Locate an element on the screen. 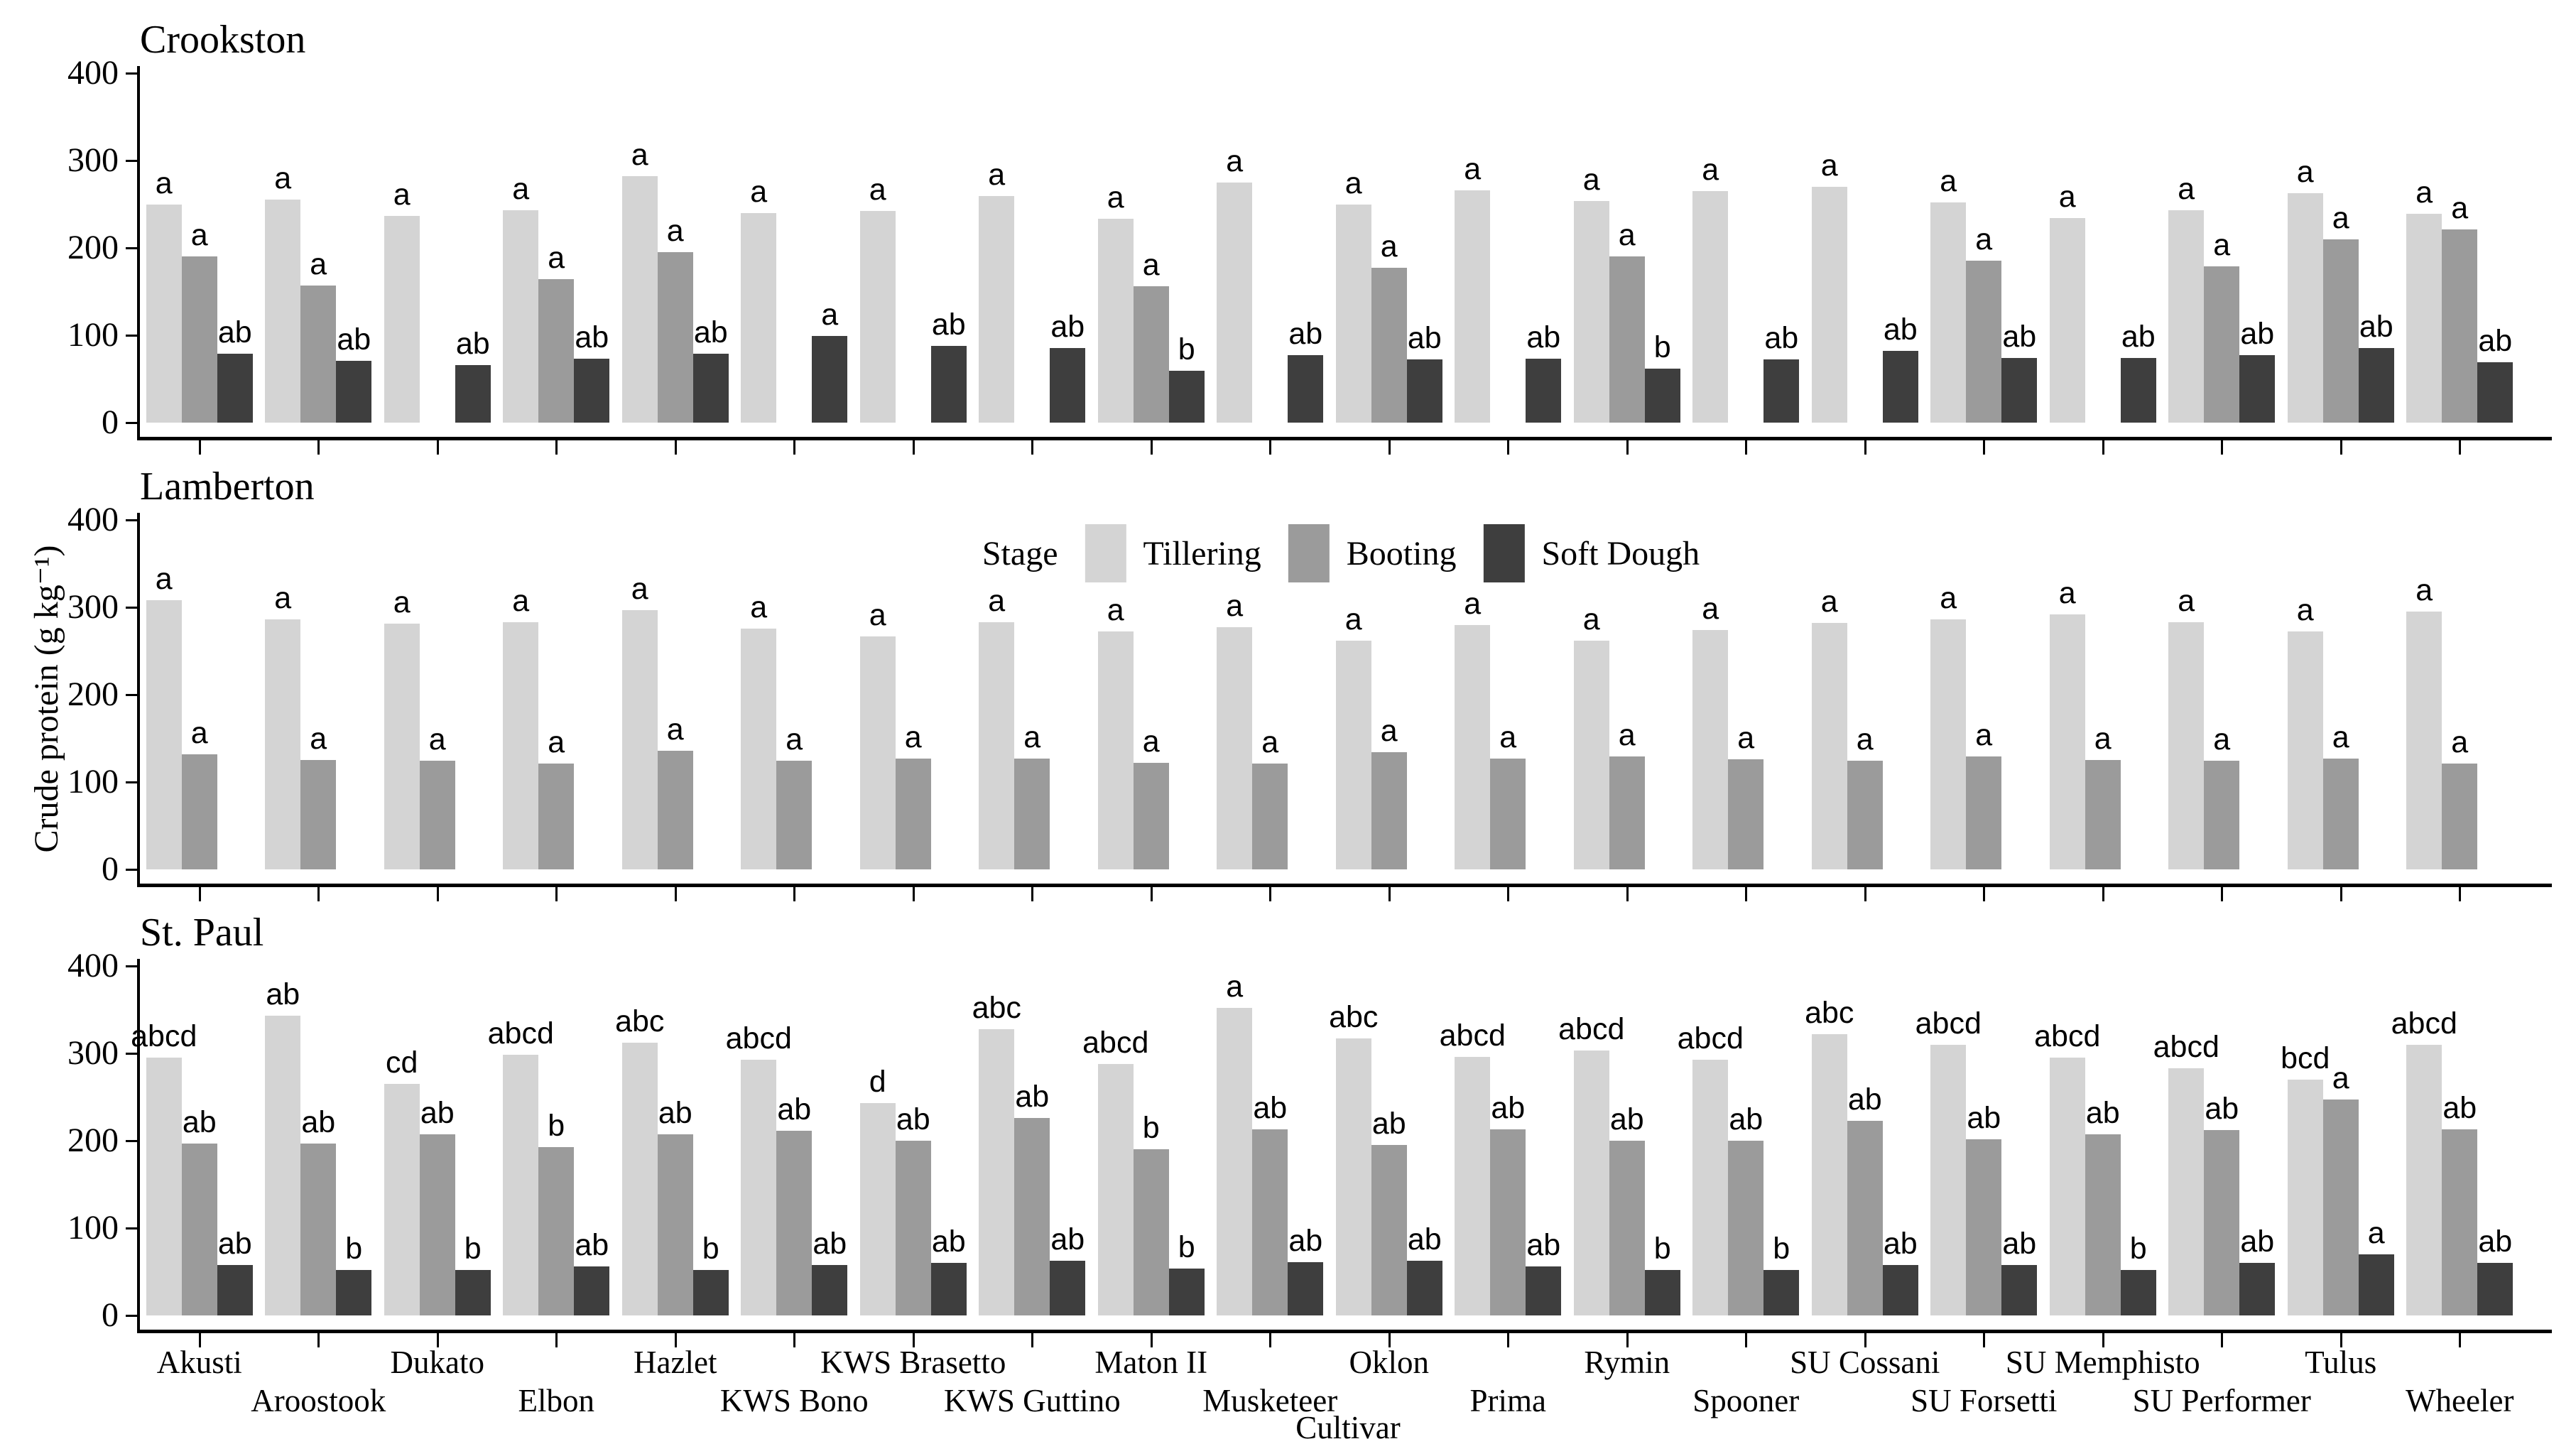 The image size is (2576, 1444). significance-letter: abcd is located at coordinates (2424, 1023).